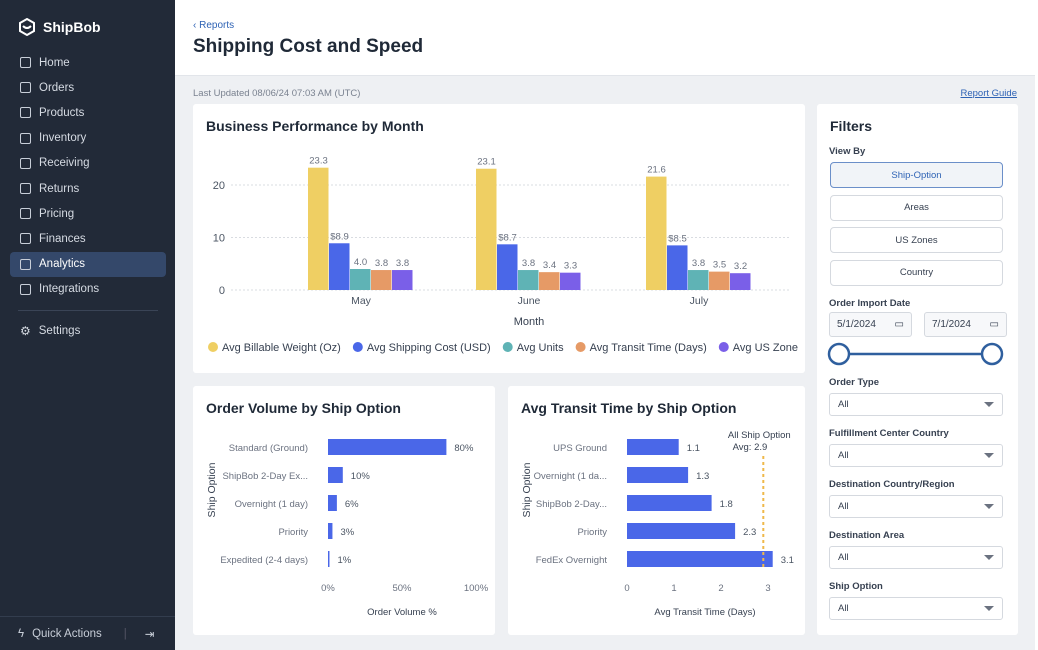 The height and width of the screenshot is (650, 1038). Describe the element at coordinates (88, 62) in the screenshot. I see `sidebar-item-home: Home` at that location.